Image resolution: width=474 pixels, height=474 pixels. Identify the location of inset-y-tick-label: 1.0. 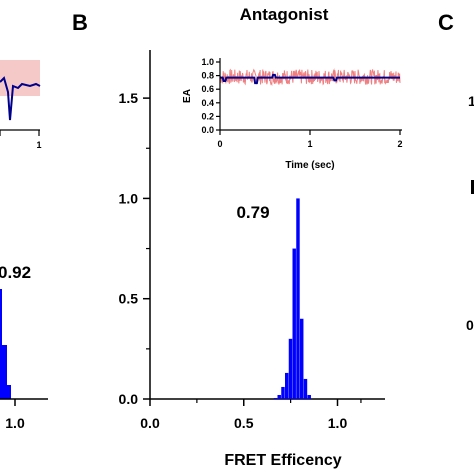
(207, 62).